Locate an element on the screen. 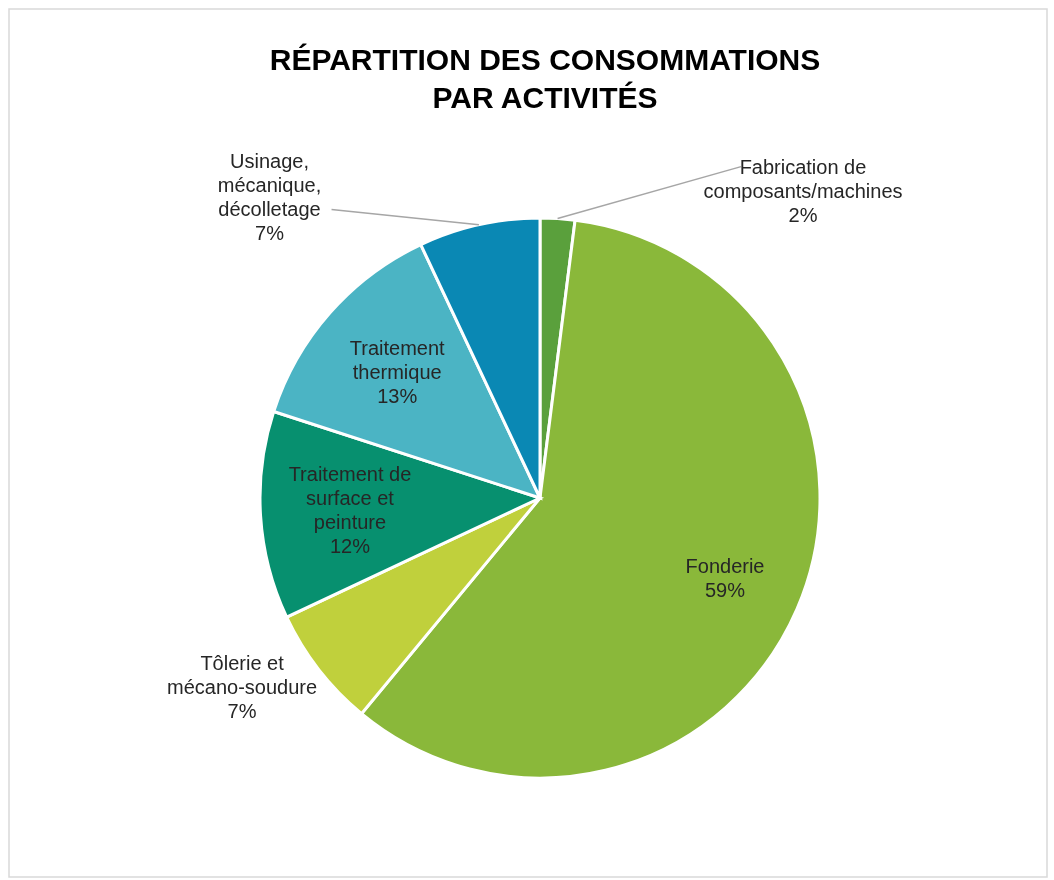 The width and height of the screenshot is (1054, 880). slice-label: Fabrication de composants/machines is located at coordinates (803, 178).